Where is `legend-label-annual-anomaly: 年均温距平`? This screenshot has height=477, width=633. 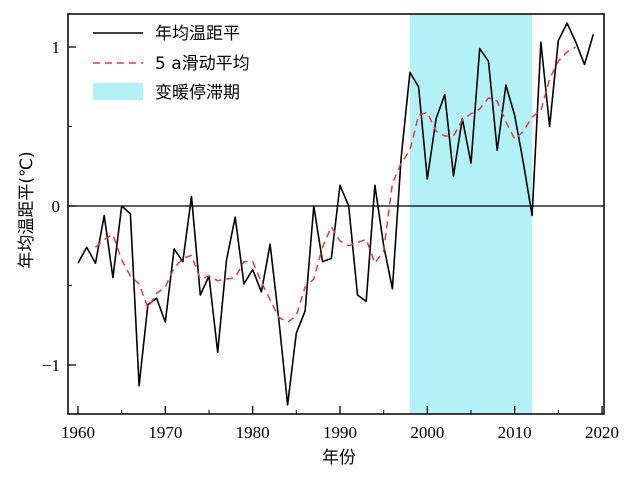 legend-label-annual-anomaly: 年均温距平 is located at coordinates (197, 34).